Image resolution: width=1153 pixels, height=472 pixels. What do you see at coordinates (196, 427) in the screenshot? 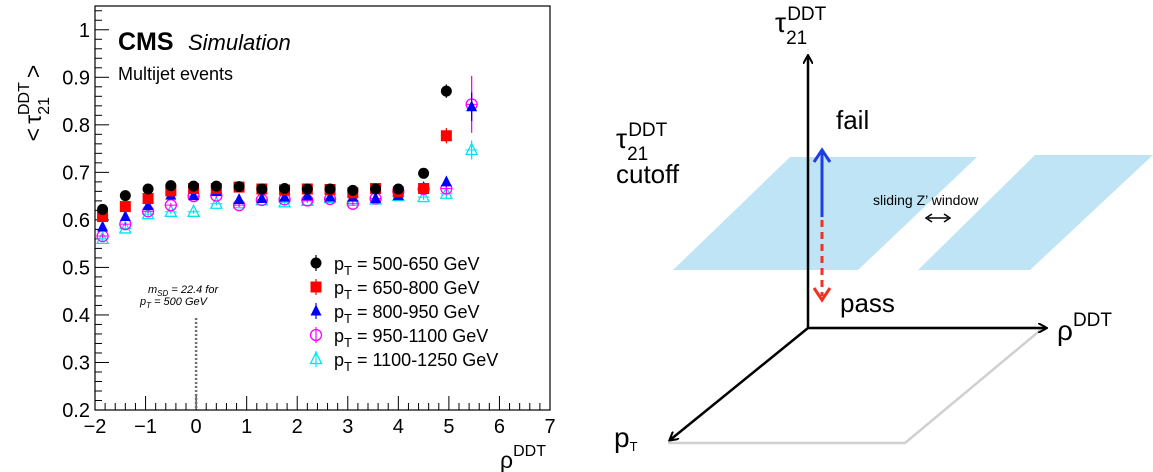
I see `x-tick-label: 0` at bounding box center [196, 427].